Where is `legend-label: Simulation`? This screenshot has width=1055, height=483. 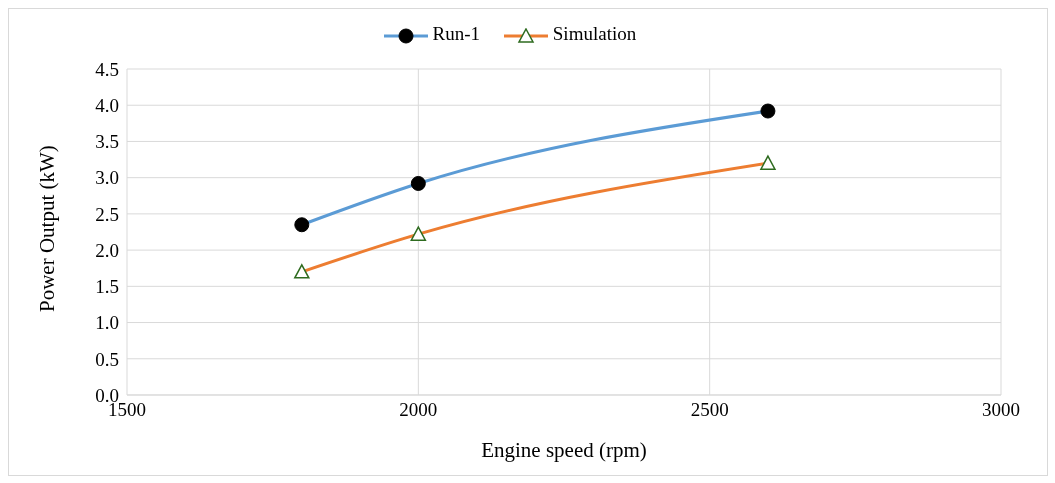 legend-label: Simulation is located at coordinates (594, 34).